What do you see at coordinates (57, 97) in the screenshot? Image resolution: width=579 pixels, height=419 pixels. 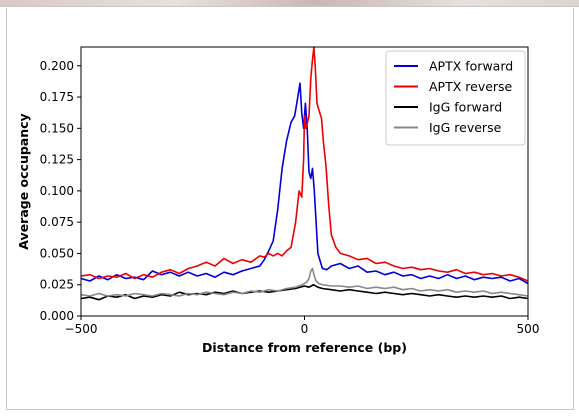 I see `y-tick-label: 0.175` at bounding box center [57, 97].